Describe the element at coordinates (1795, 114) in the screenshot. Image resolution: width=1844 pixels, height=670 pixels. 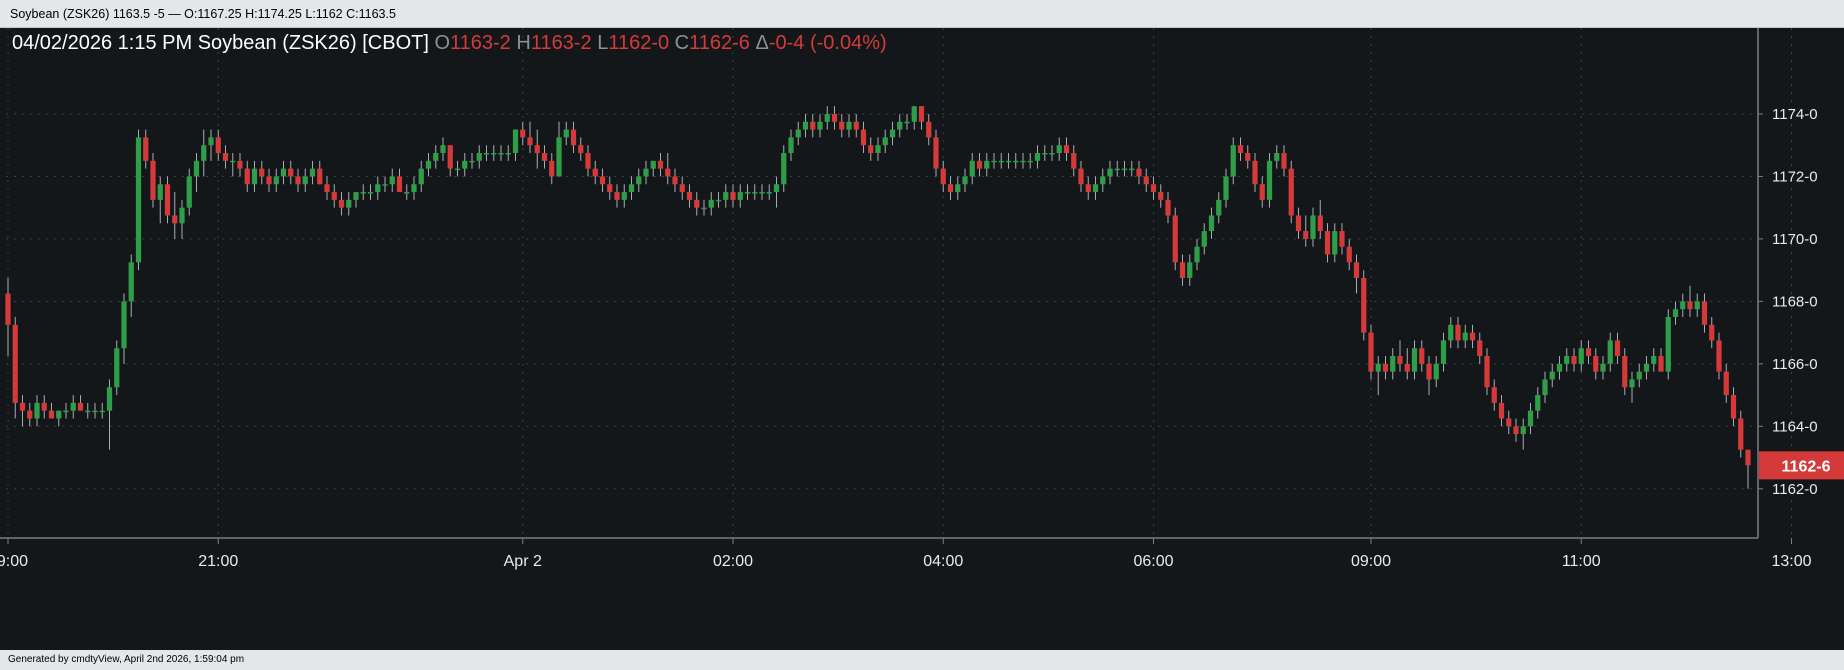
I see `y-tick-label: 1174-0` at that location.